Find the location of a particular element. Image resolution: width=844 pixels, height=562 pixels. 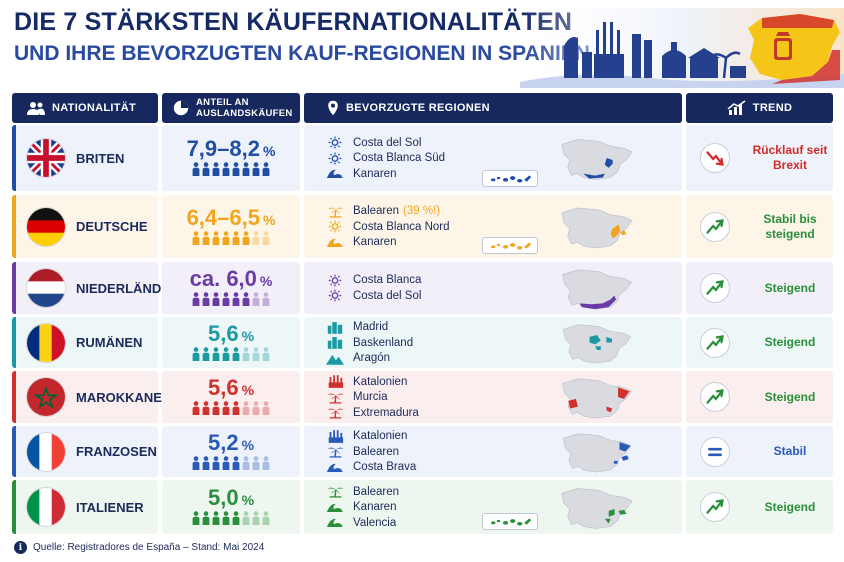

mountain-icon is located at coordinates (335, 358).